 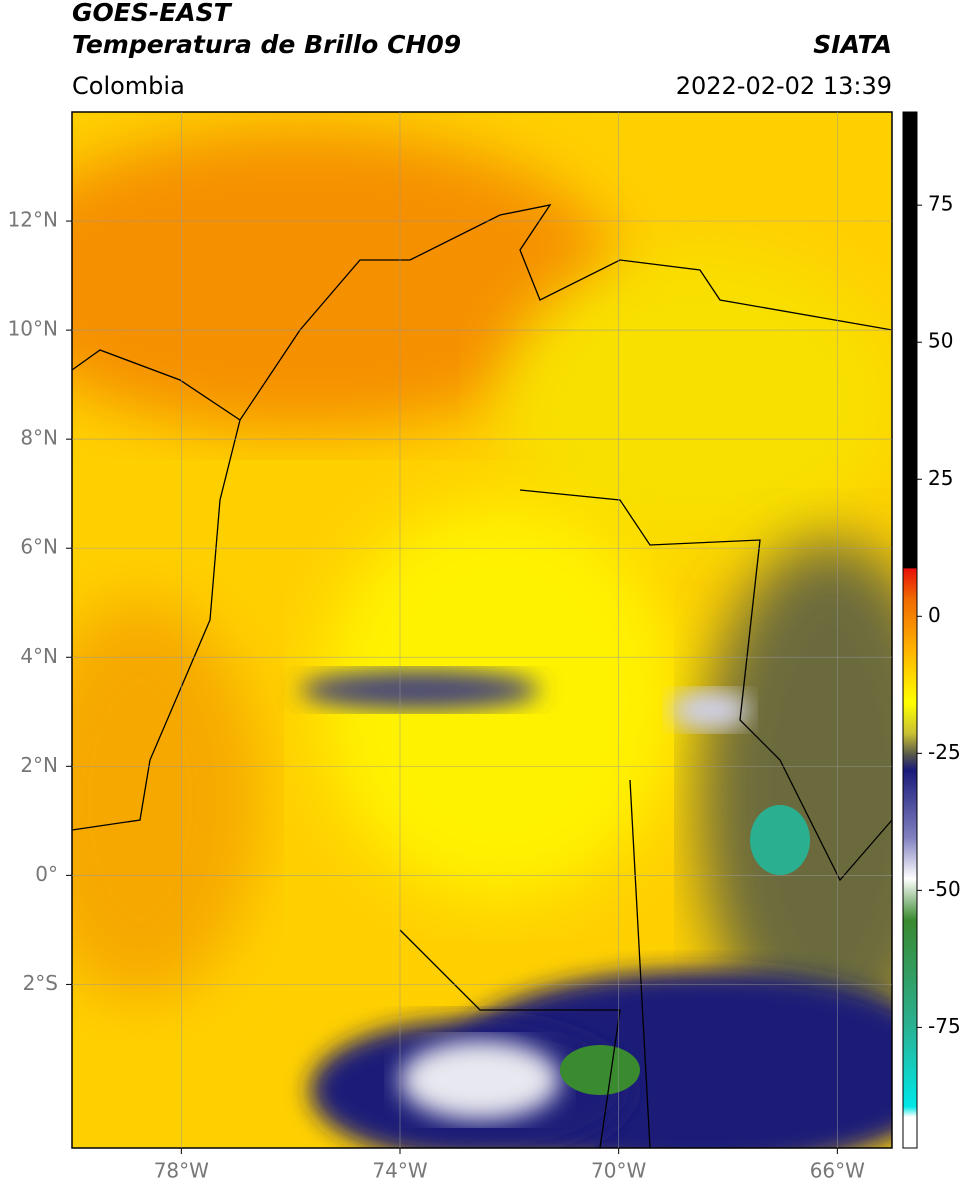 I want to click on title-line1: GOES-EAST, so click(x=152, y=13).